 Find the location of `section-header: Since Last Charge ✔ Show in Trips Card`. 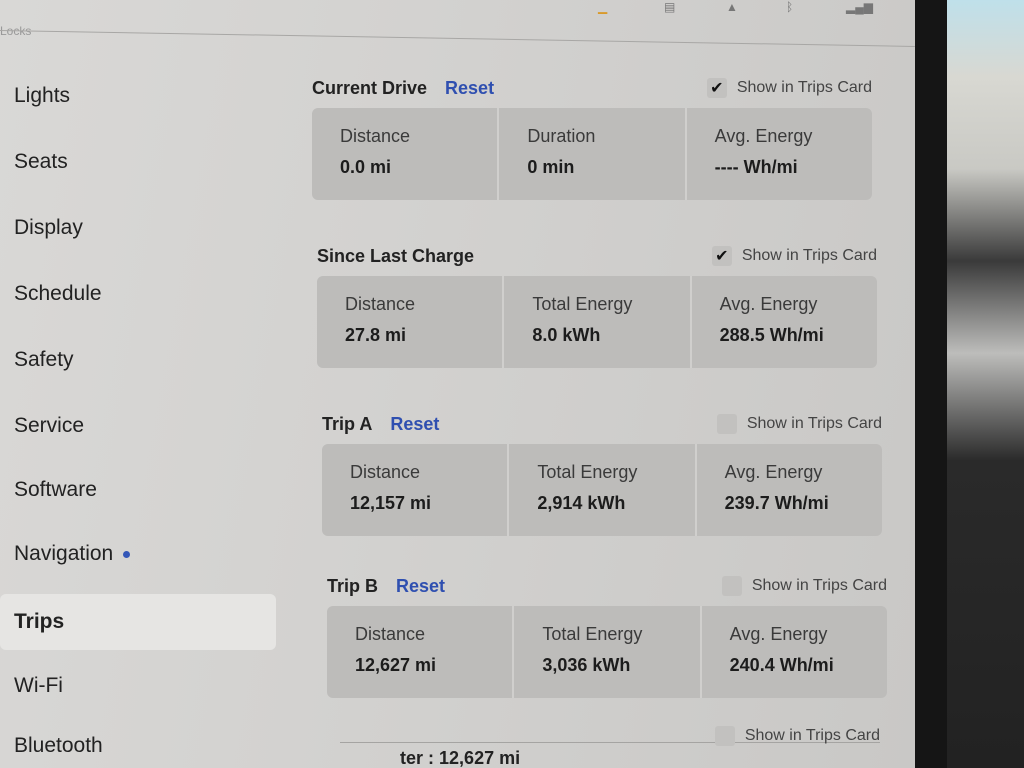

section-header: Since Last Charge ✔ Show in Trips Card is located at coordinates (597, 256).